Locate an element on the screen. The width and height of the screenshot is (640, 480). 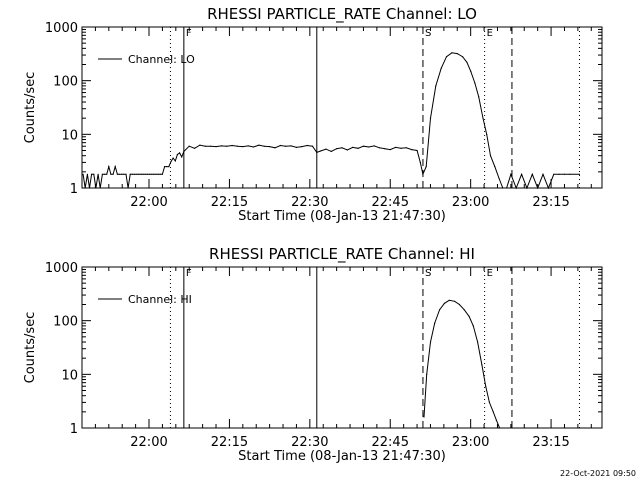
legend-label: Channel: LO is located at coordinates (161, 59).